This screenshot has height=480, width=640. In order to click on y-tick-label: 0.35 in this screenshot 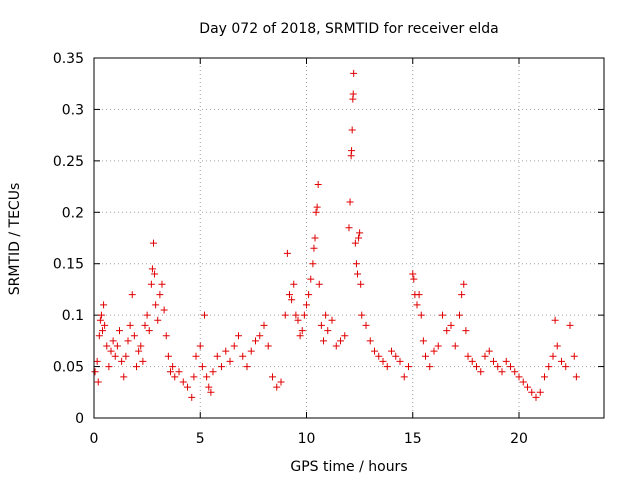, I will do `click(68, 59)`.